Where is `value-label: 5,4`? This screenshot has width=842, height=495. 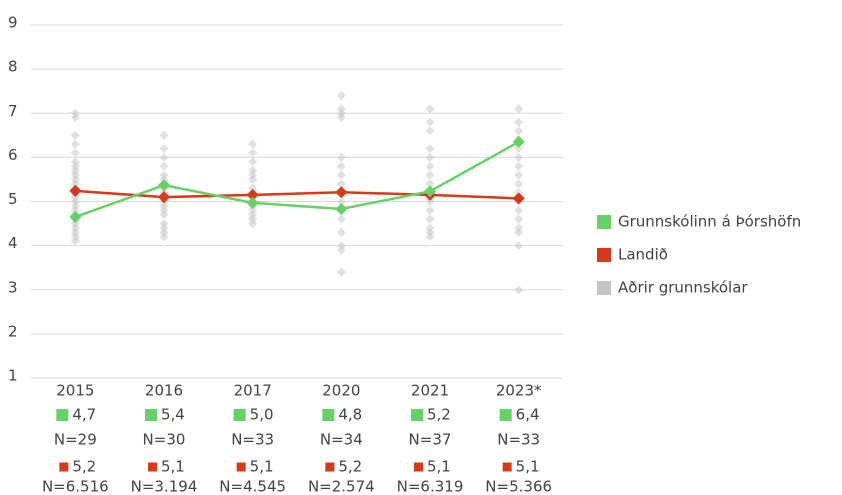
value-label: 5,4 is located at coordinates (173, 415).